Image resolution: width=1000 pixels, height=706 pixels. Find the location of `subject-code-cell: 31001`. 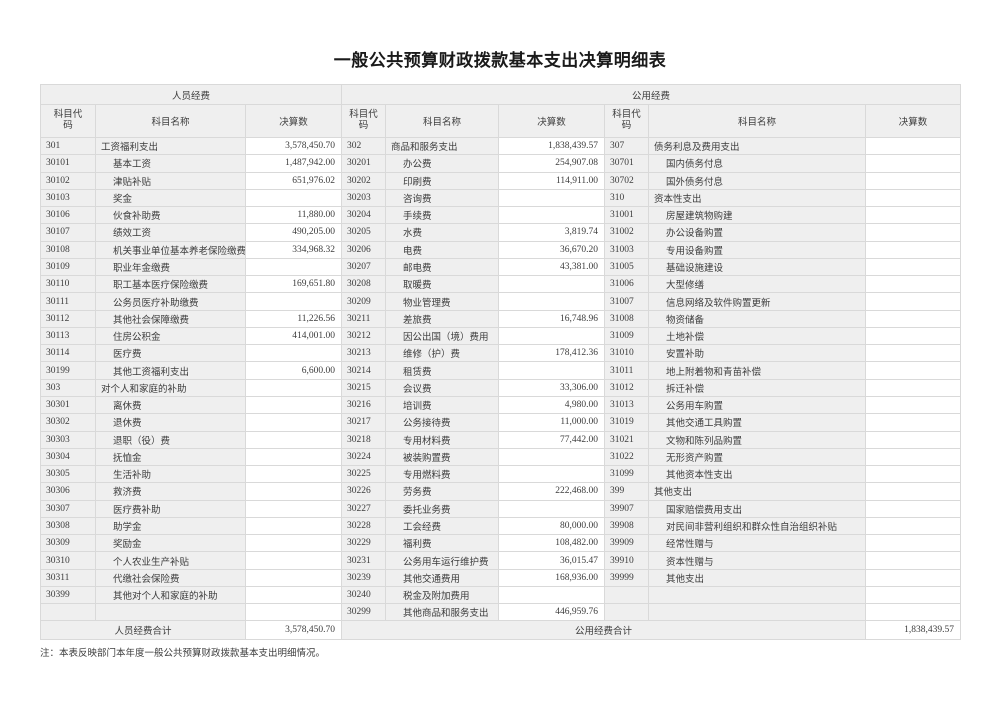

subject-code-cell: 31001 is located at coordinates (627, 215).